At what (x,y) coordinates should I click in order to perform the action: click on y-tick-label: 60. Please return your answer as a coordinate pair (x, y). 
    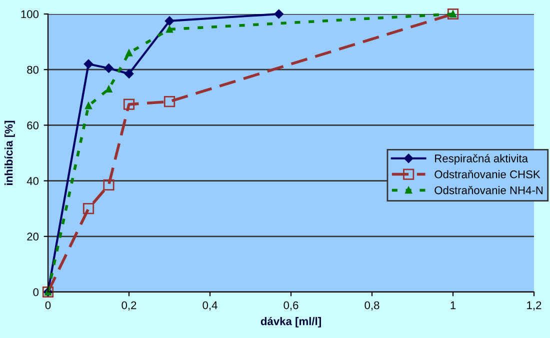
    Looking at the image, I should click on (33, 125).